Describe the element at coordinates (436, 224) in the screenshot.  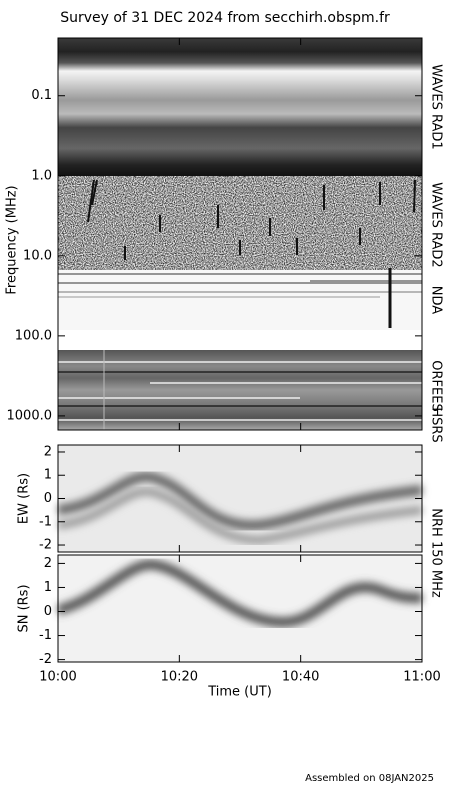
I see `side-label: WAVES RAD2` at that location.